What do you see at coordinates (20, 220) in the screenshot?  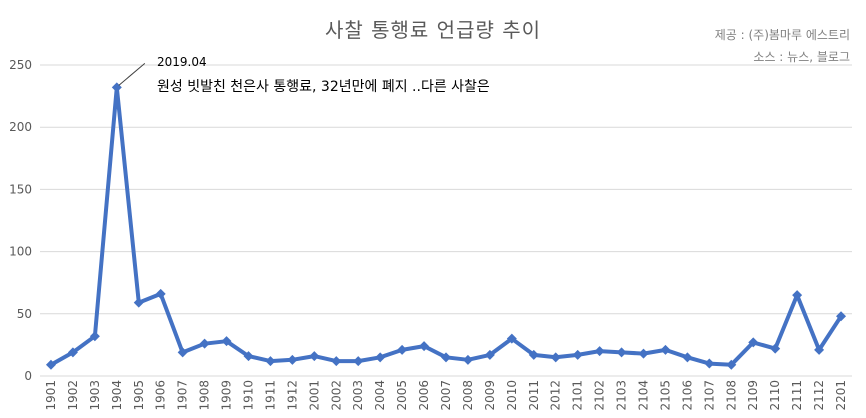 I see `y-axis-ticks: 0 50 100 150 200 250` at bounding box center [20, 220].